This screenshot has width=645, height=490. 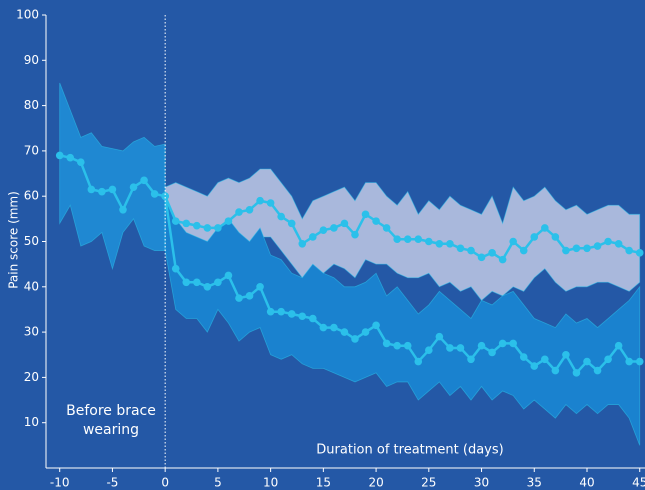 I want to click on y-tick-label: 20, so click(x=31, y=377).